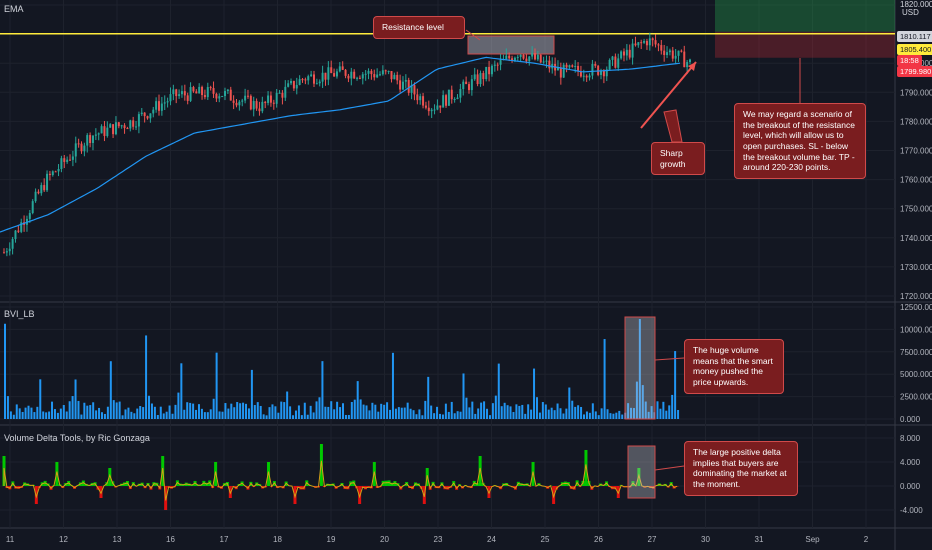 The width and height of the screenshot is (932, 550). Describe the element at coordinates (491, 539) in the screenshot. I see `x-tick-label: 24` at that location.